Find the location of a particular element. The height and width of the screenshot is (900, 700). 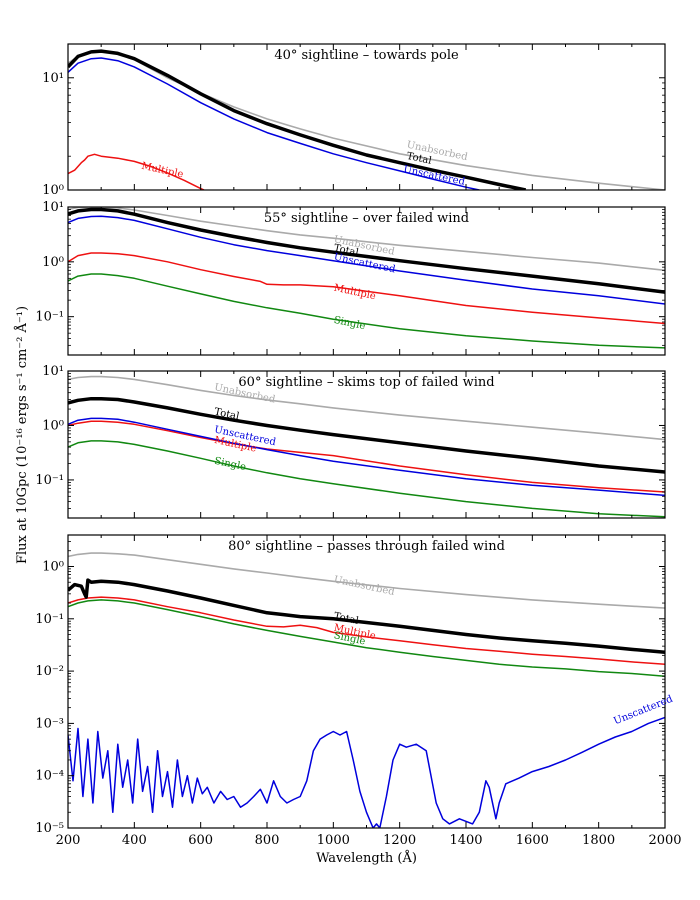

y-tick-label: 10⁻⁴ is located at coordinates (49, 776).